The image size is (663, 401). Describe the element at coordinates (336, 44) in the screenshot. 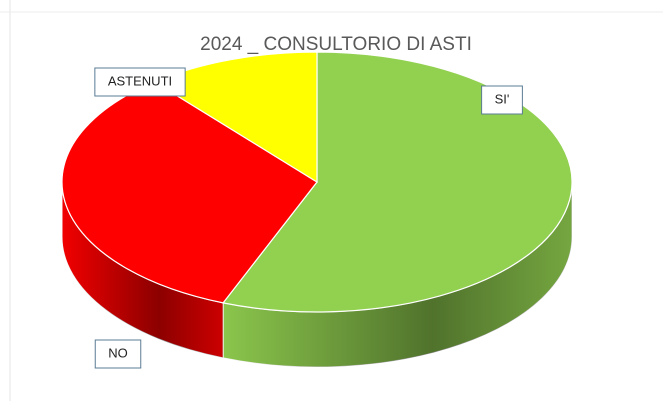

I see `chart-title: 2024 _ CONSULTORIO DI ASTI` at that location.